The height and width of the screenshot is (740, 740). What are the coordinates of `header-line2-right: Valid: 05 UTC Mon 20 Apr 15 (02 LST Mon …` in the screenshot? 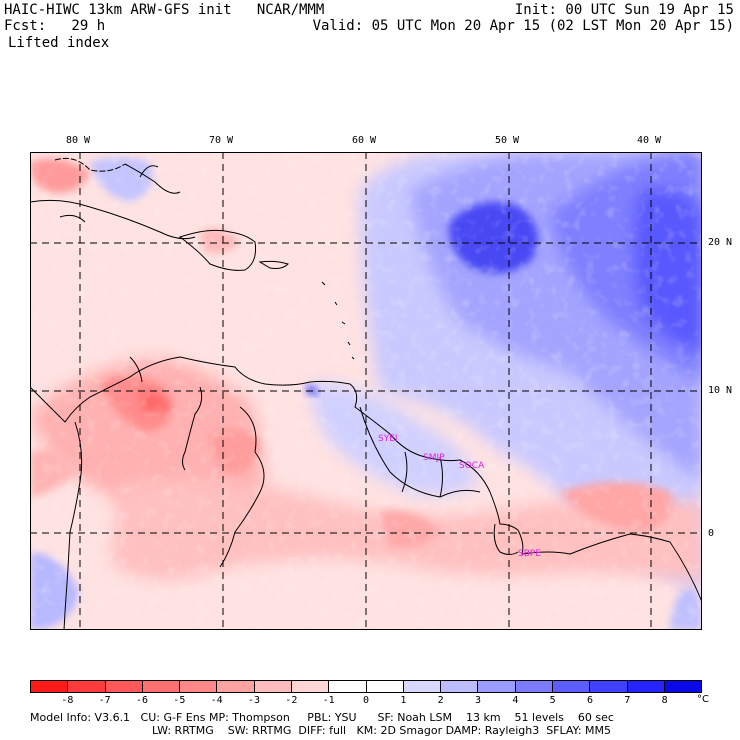 It's located at (523, 26).